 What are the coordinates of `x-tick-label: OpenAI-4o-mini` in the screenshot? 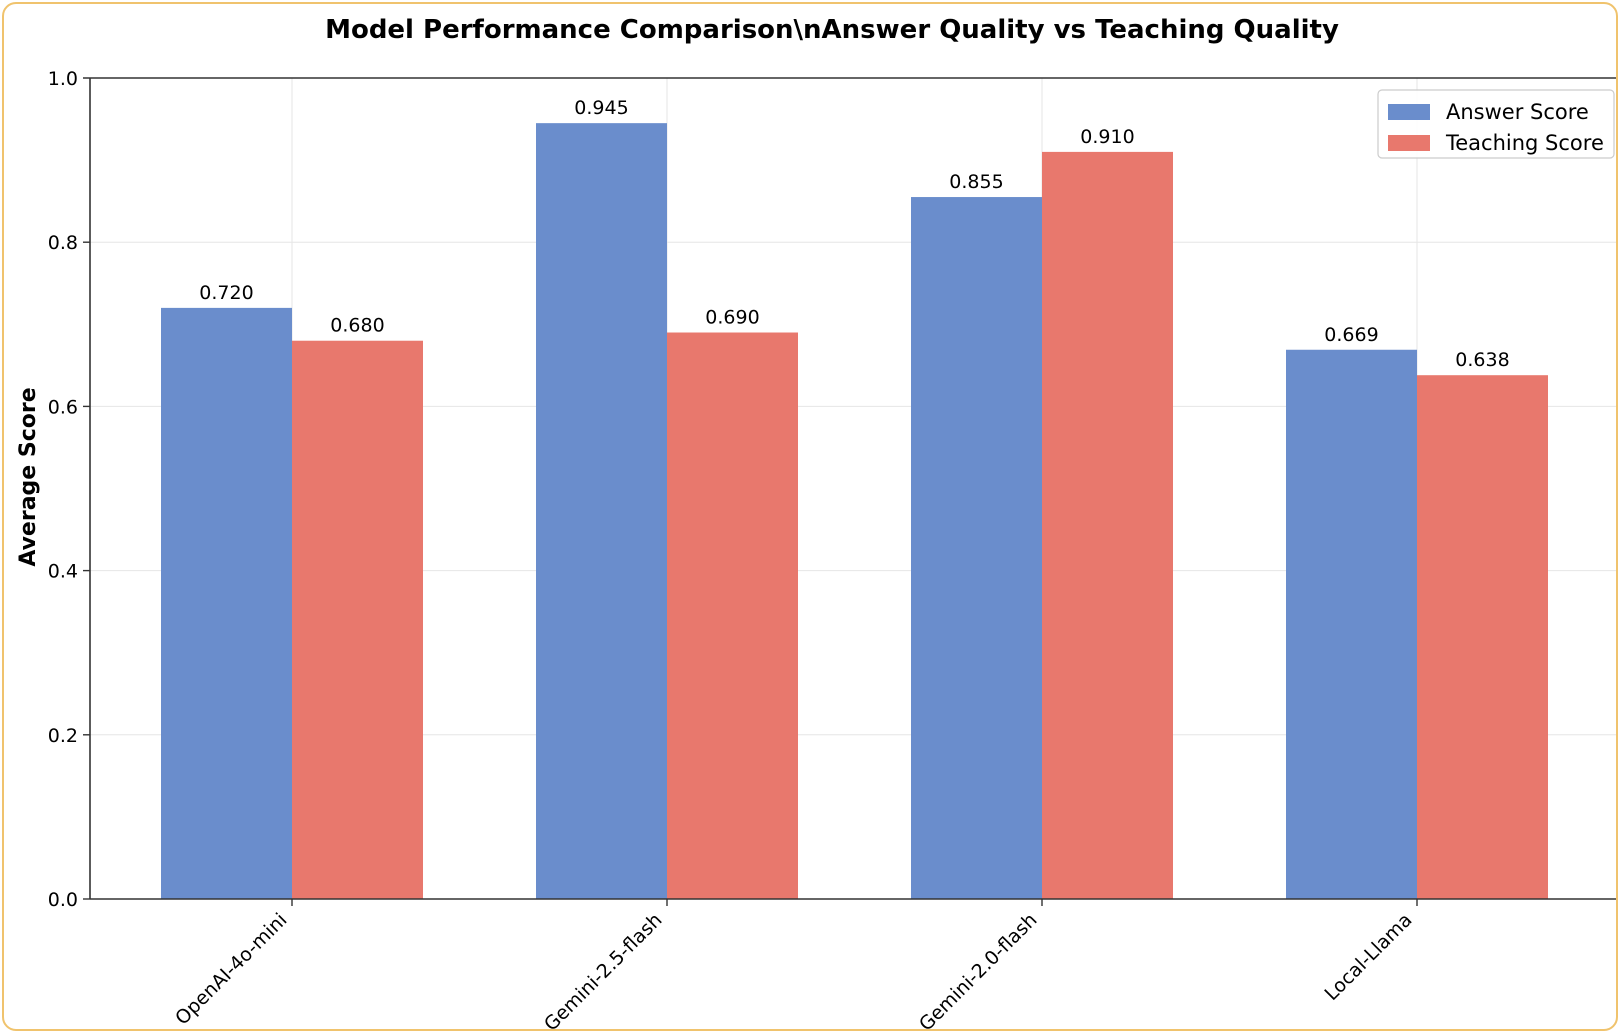 It's located at (231, 969).